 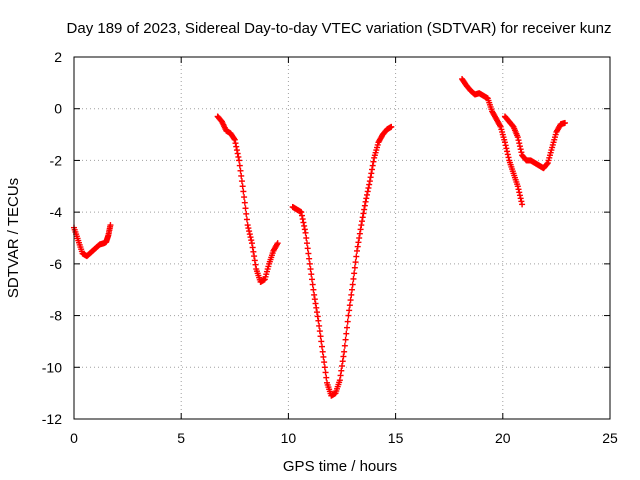 What do you see at coordinates (13, 238) in the screenshot?
I see `y-axis-label: SDTVAR / TECUs` at bounding box center [13, 238].